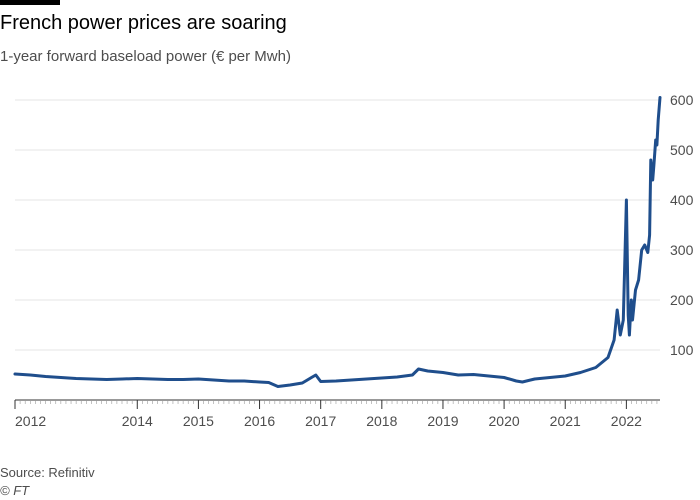 This screenshot has height=500, width=700. Describe the element at coordinates (682, 350) in the screenshot. I see `y-tick-label: 100` at that location.